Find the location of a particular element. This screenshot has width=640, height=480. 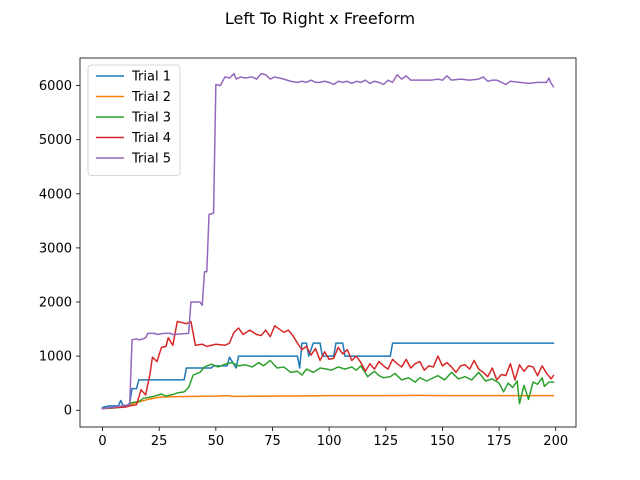

legend-label: Trial 2 is located at coordinates (151, 97).